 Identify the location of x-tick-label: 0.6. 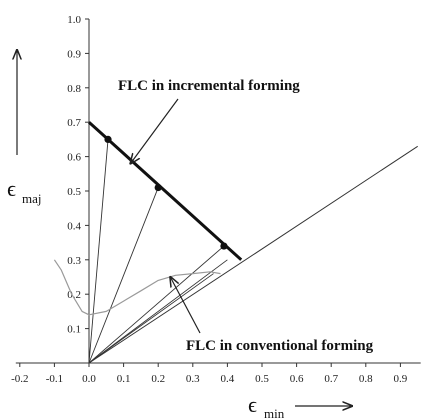
(297, 379).